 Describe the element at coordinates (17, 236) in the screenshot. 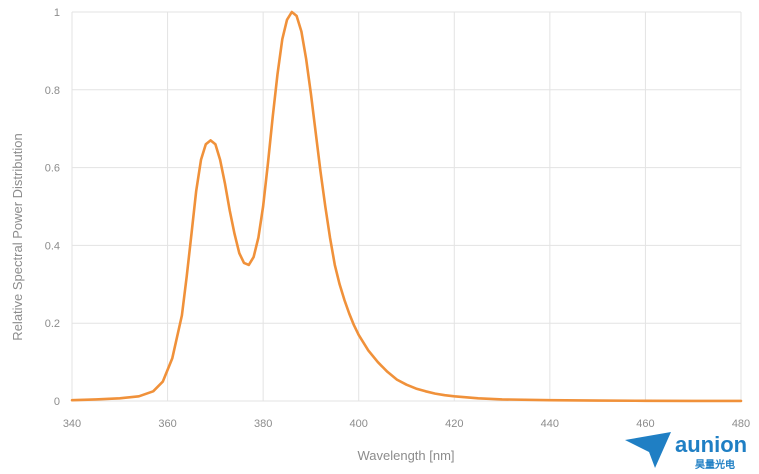

I see `y-axis-title: Relative Spectral Power Distribution` at that location.